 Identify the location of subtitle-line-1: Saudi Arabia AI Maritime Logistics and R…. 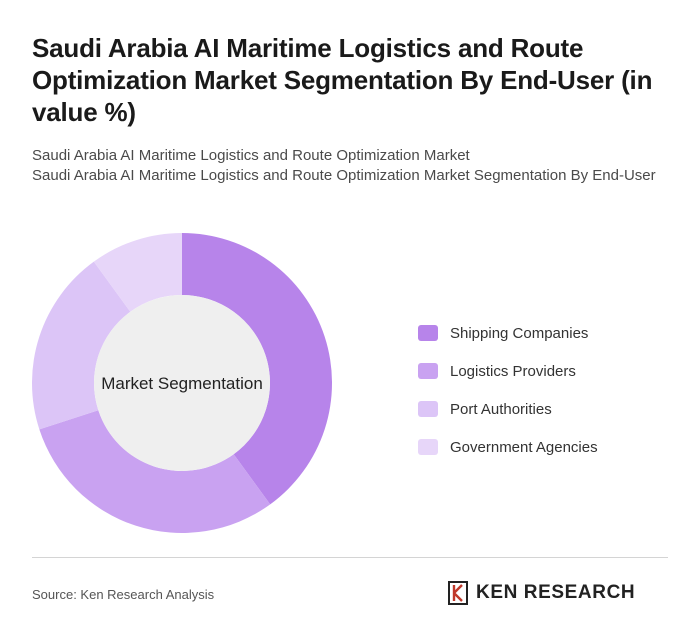
(251, 155).